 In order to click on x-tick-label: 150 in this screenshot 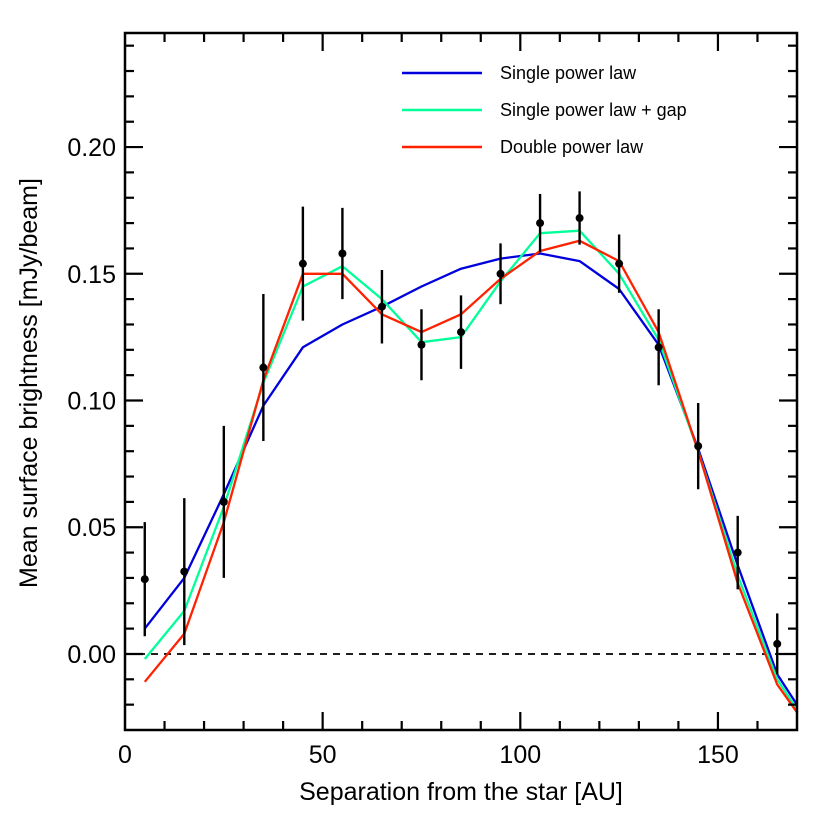, I will do `click(718, 755)`.